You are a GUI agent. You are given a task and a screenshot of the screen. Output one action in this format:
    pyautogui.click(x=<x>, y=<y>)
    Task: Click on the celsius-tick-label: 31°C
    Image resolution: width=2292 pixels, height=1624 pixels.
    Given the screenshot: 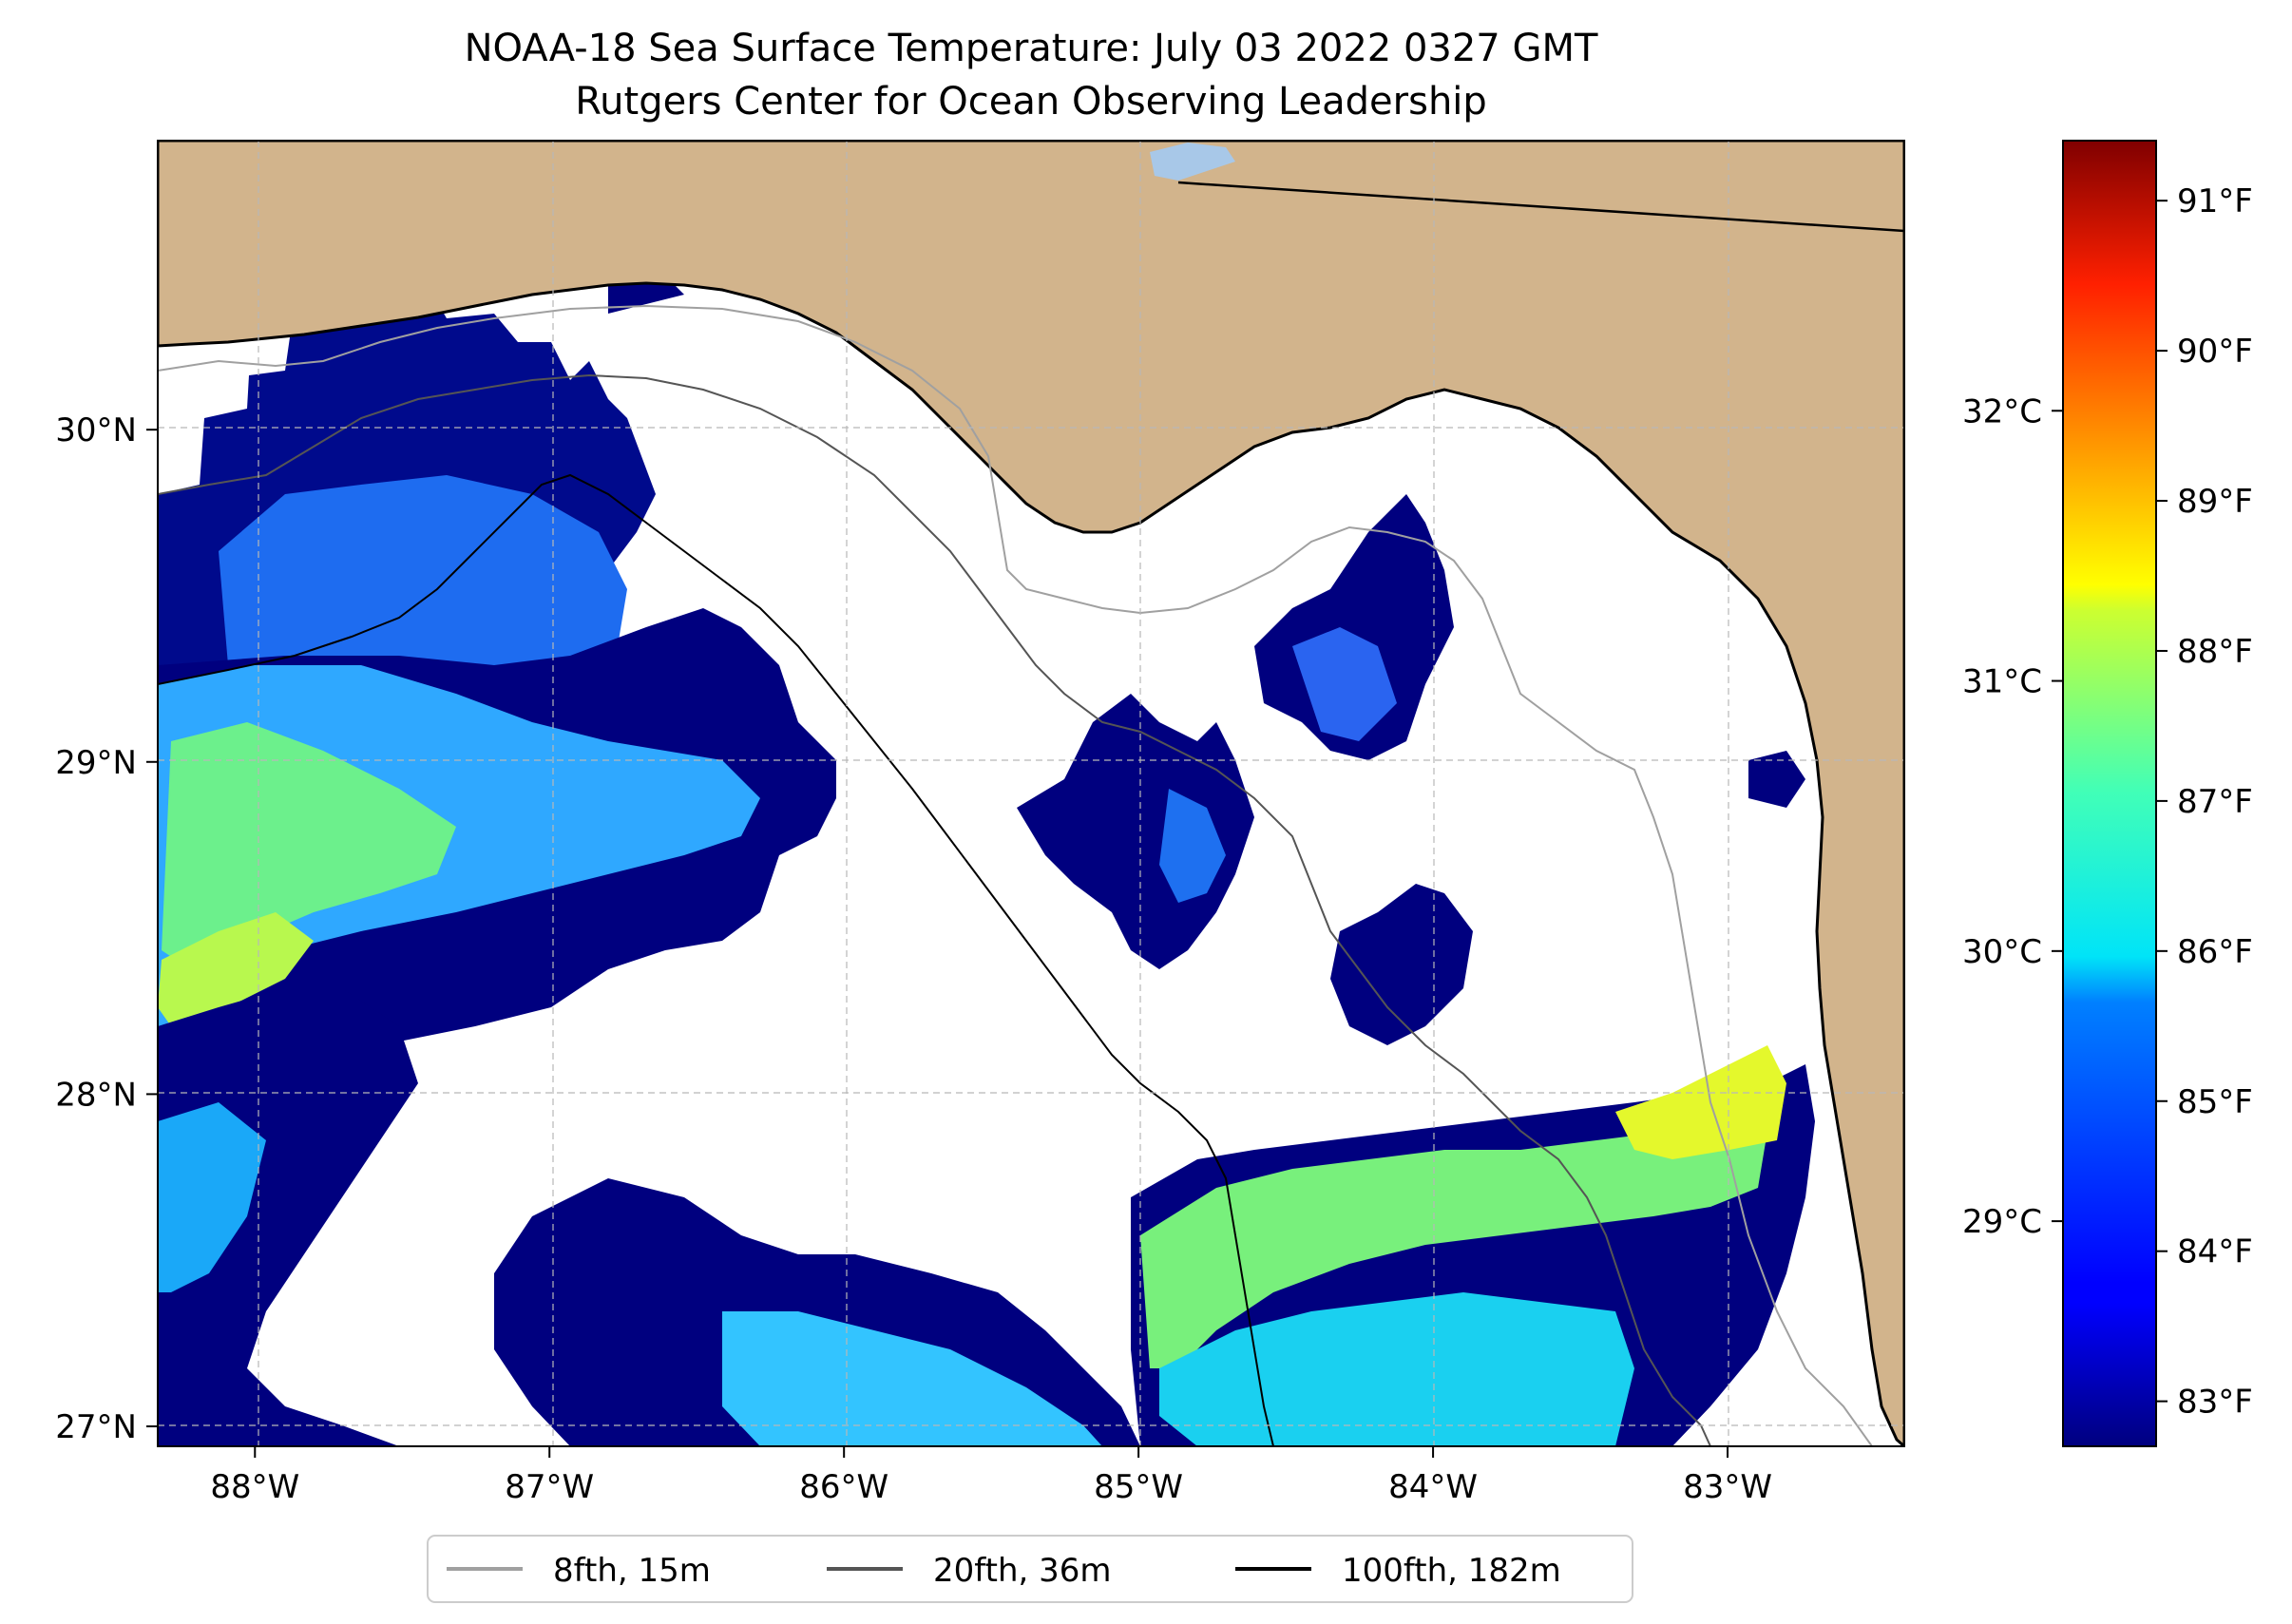 What is the action you would take?
    pyautogui.click(x=2002, y=682)
    